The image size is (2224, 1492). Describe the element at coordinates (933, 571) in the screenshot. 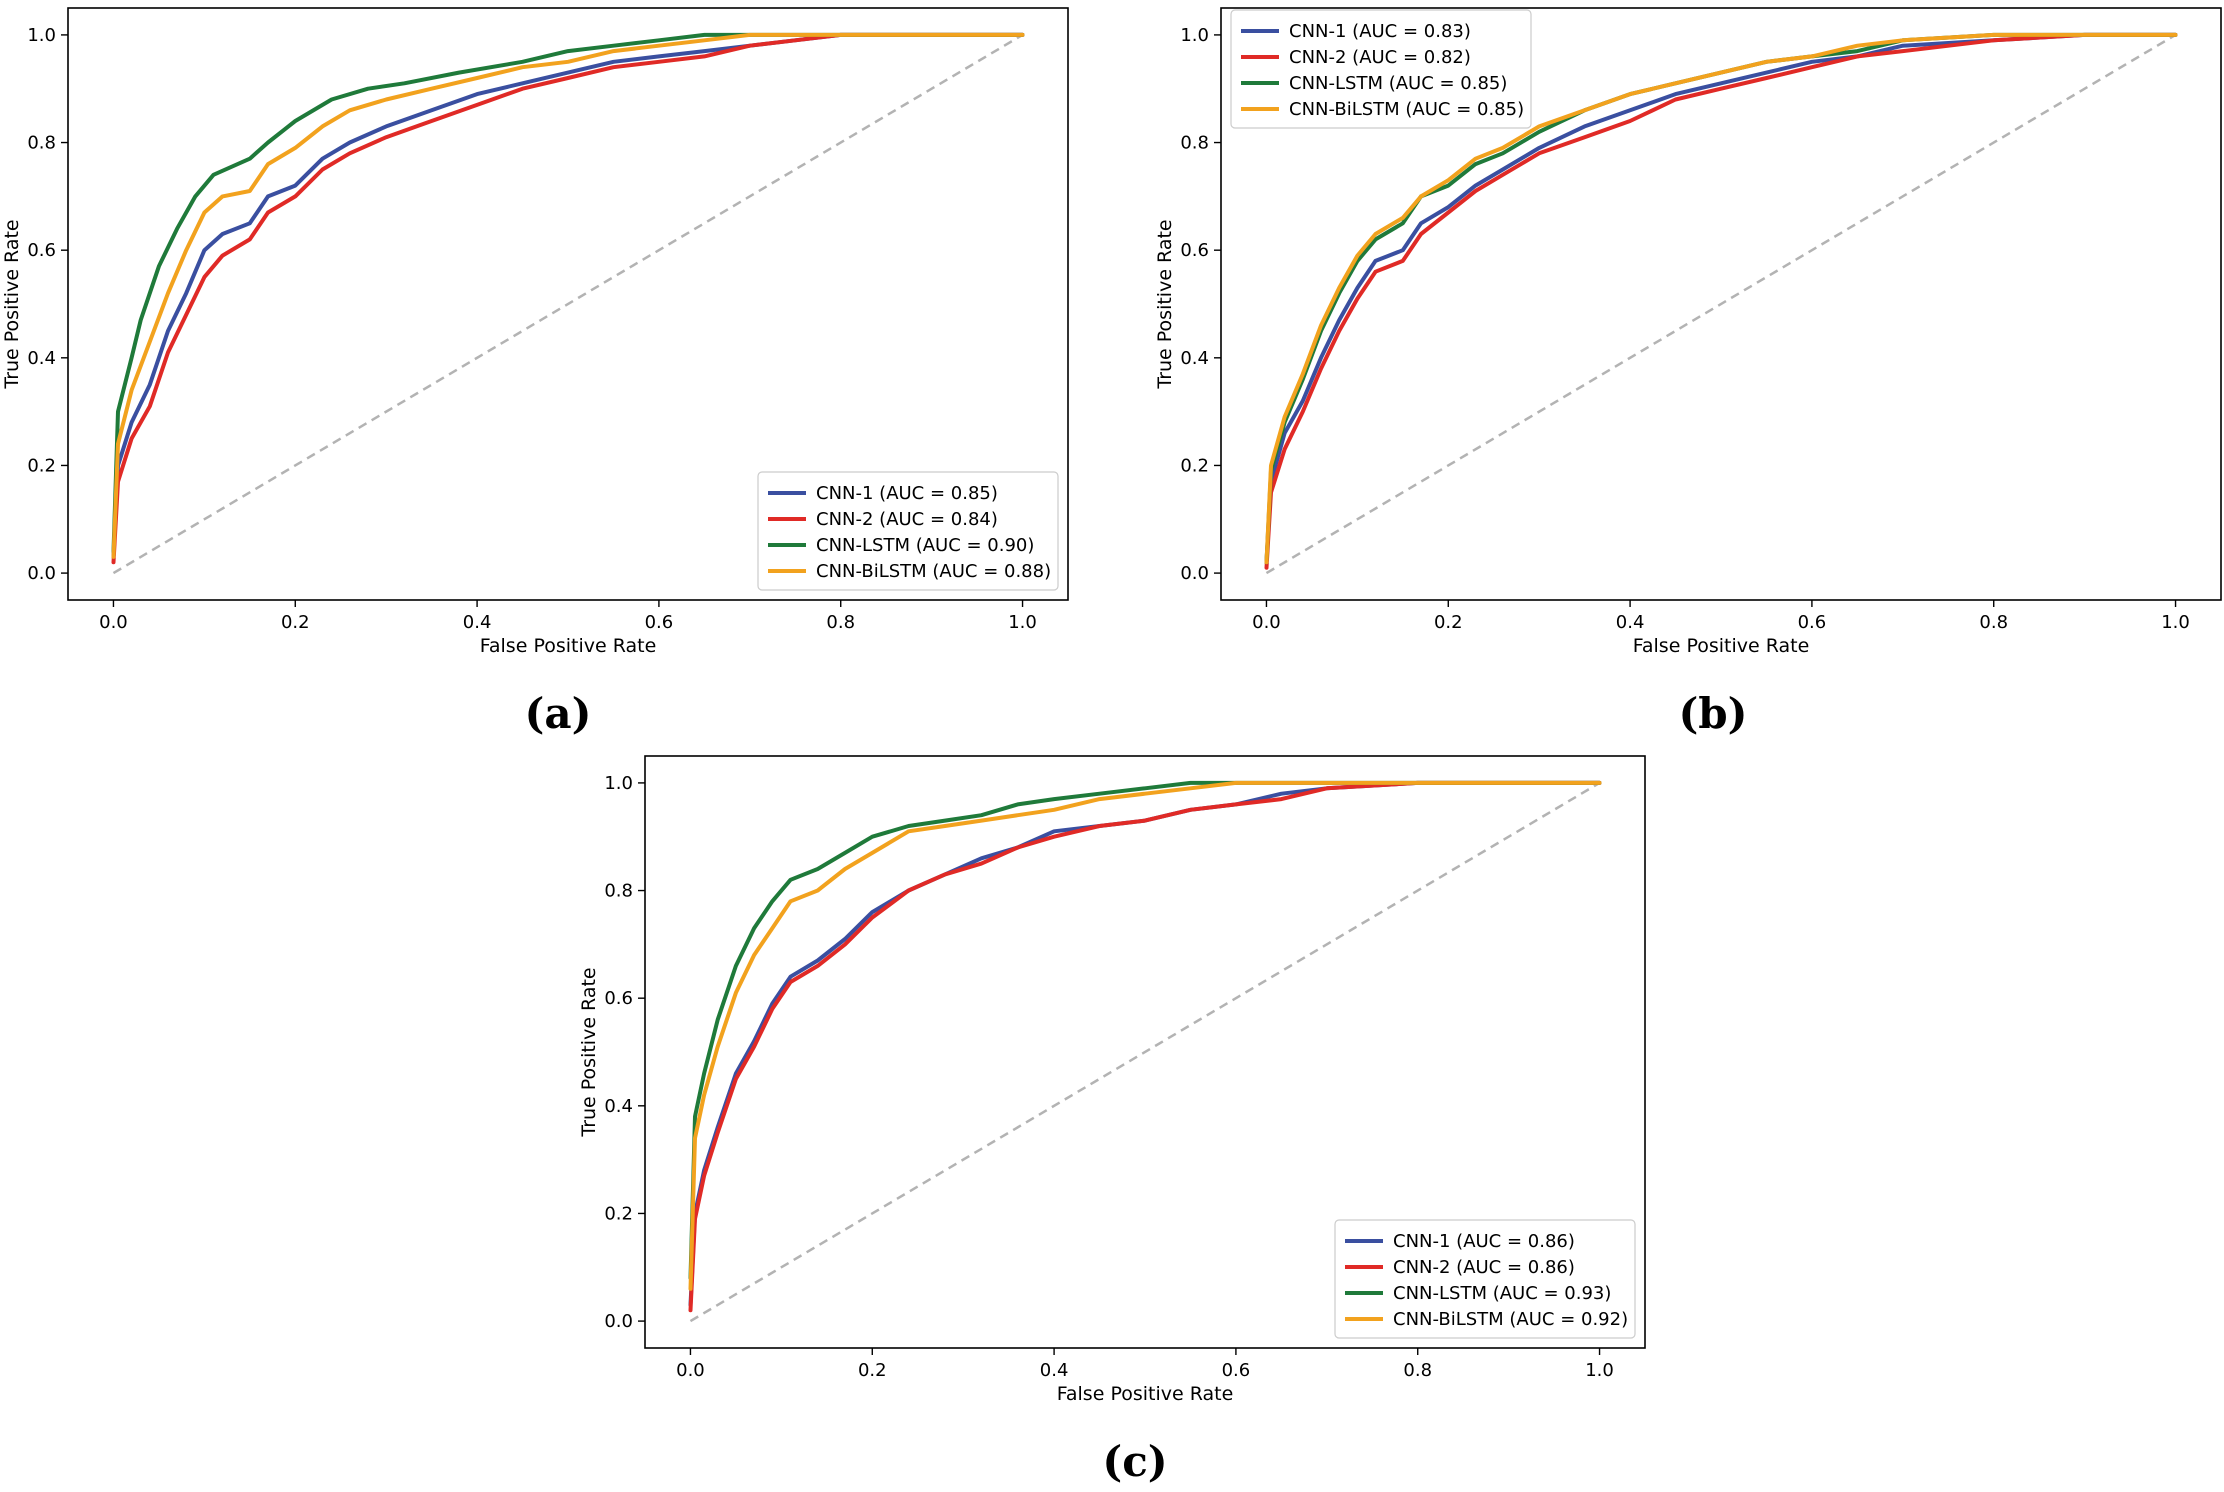

I see `legend-label: CNN-BiLSTM (AUC = 0.88)` at that location.